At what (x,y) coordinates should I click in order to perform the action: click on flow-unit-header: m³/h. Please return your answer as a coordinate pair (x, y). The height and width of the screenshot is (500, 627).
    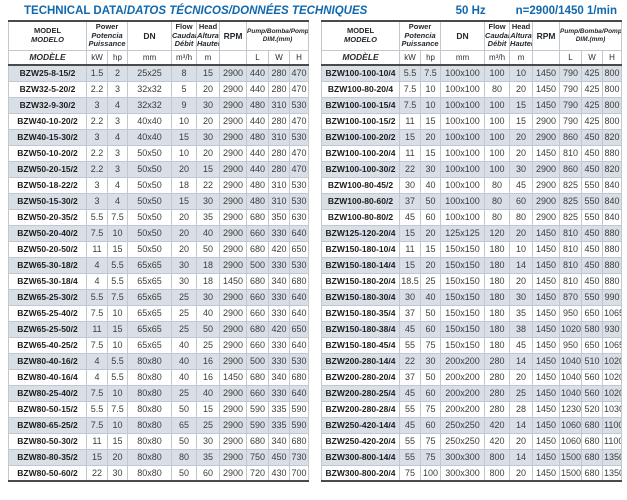
    Looking at the image, I should click on (497, 57).